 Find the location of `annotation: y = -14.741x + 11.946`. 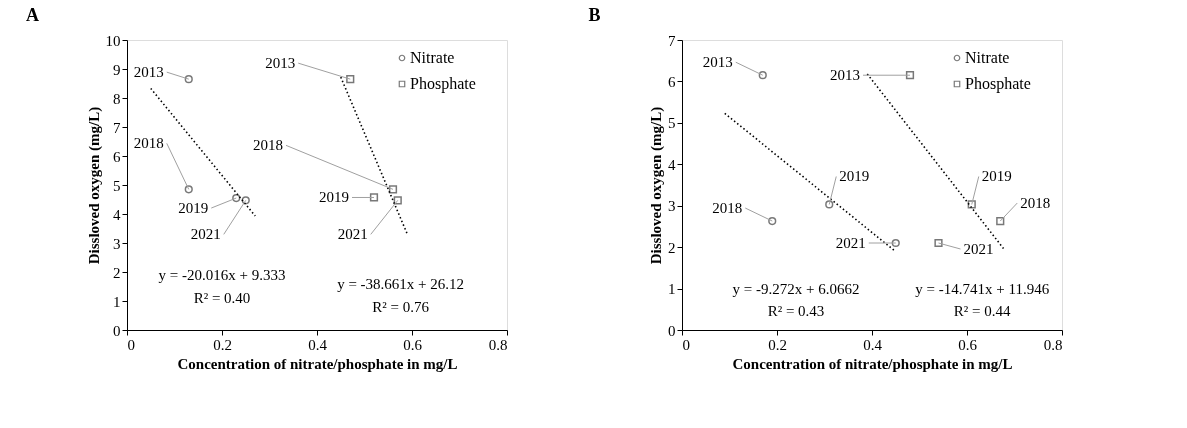

annotation: y = -14.741x + 11.946 is located at coordinates (982, 289).